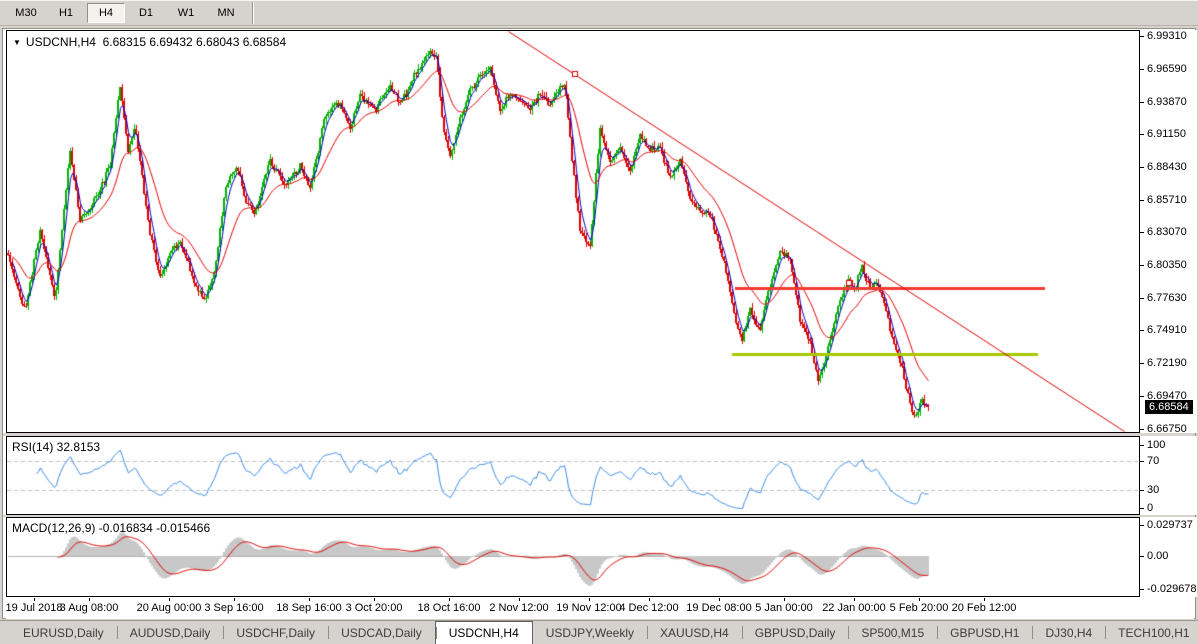  Describe the element at coordinates (1168, 557) in the screenshot. I see `macd-axis: 0.029737 0.00 -0.029678` at that location.